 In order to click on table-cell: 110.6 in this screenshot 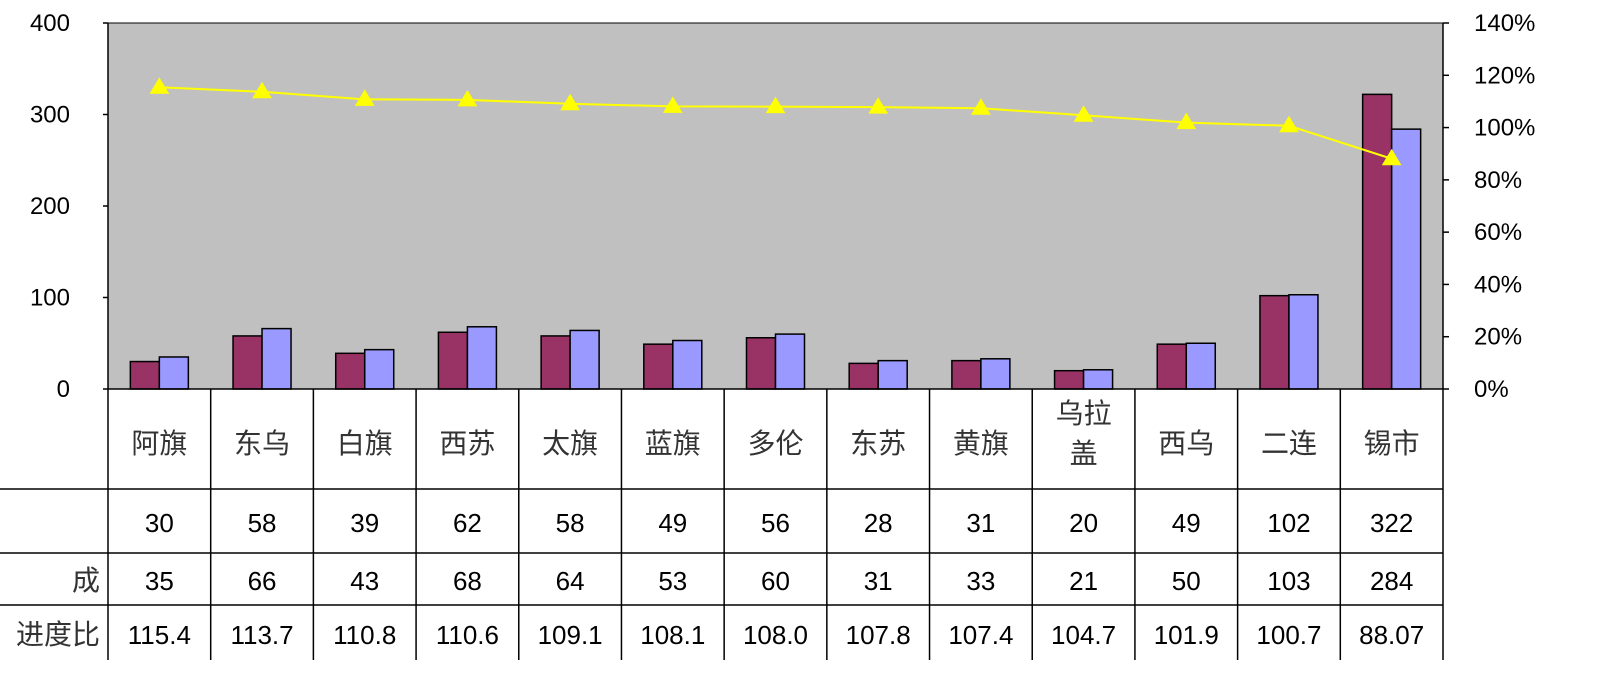, I will do `click(467, 635)`.